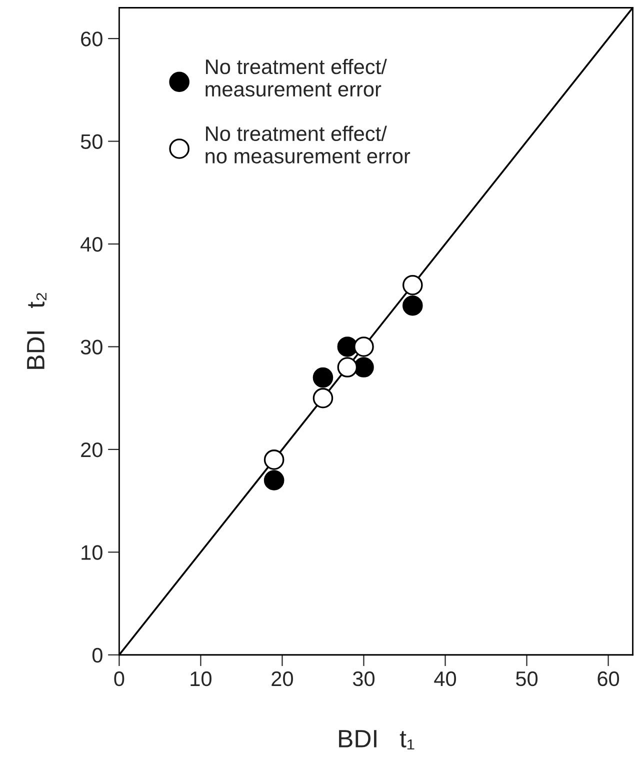 Image resolution: width=634 pixels, height=775 pixels. I want to click on y-tick-label: 30, so click(91, 347).